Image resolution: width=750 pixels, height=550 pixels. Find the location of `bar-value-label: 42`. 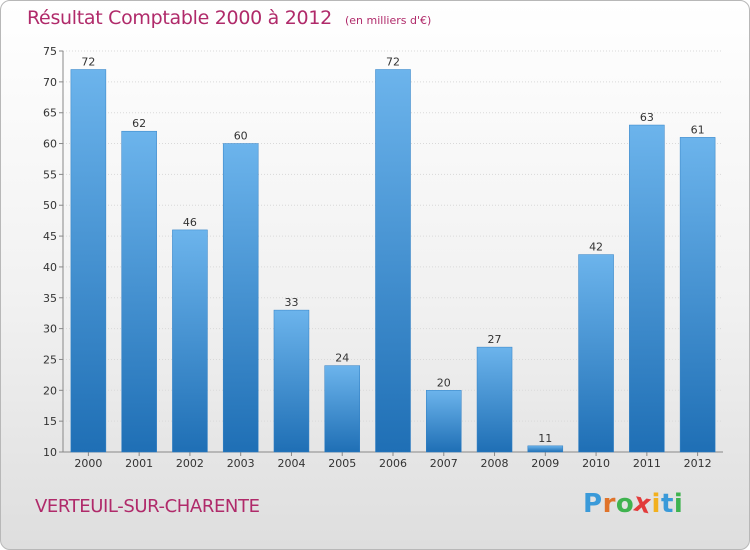

bar-value-label: 42 is located at coordinates (596, 247).